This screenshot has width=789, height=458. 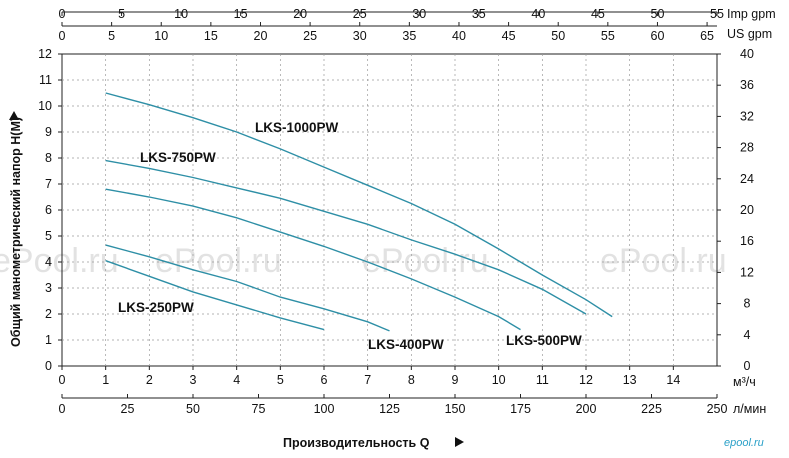 What do you see at coordinates (455, 409) in the screenshot?
I see `lpm-tick-label: 150` at bounding box center [455, 409].